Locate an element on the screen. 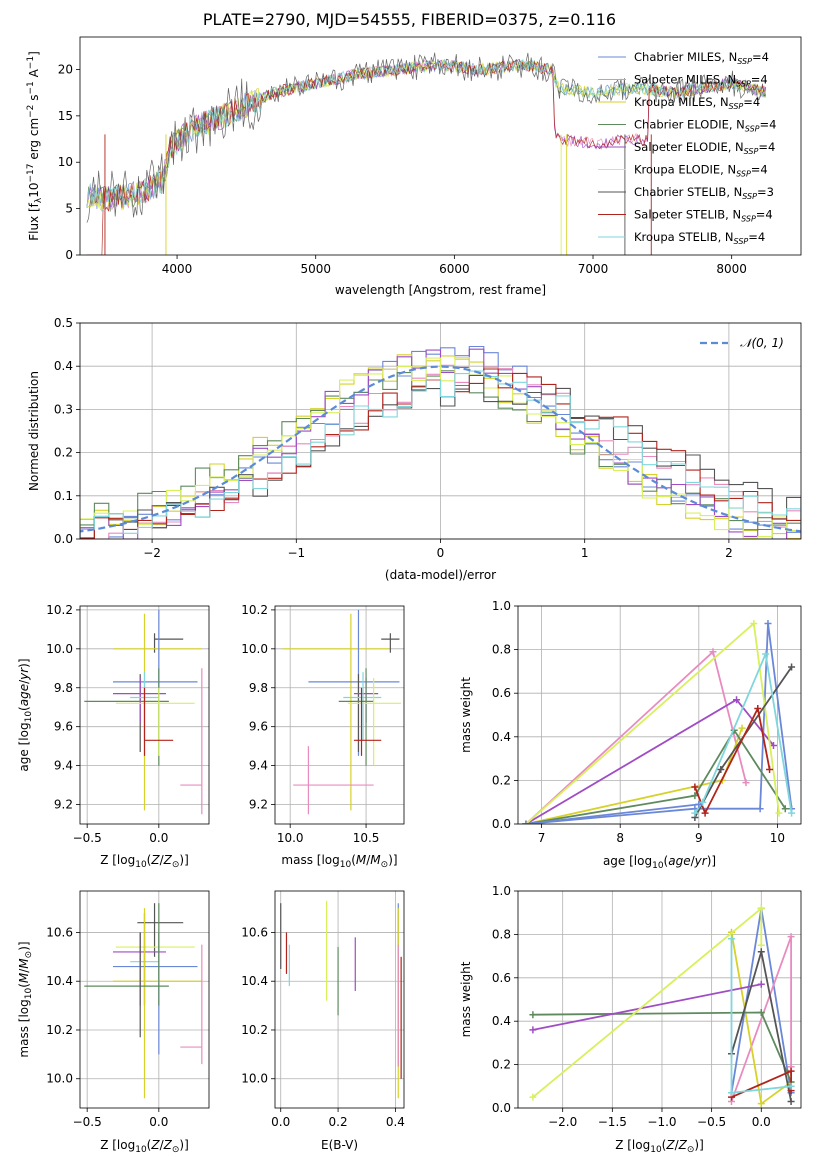 This screenshot has height=1170, width=819. legend-text: Salpeter MILES, N is located at coordinates (685, 80).